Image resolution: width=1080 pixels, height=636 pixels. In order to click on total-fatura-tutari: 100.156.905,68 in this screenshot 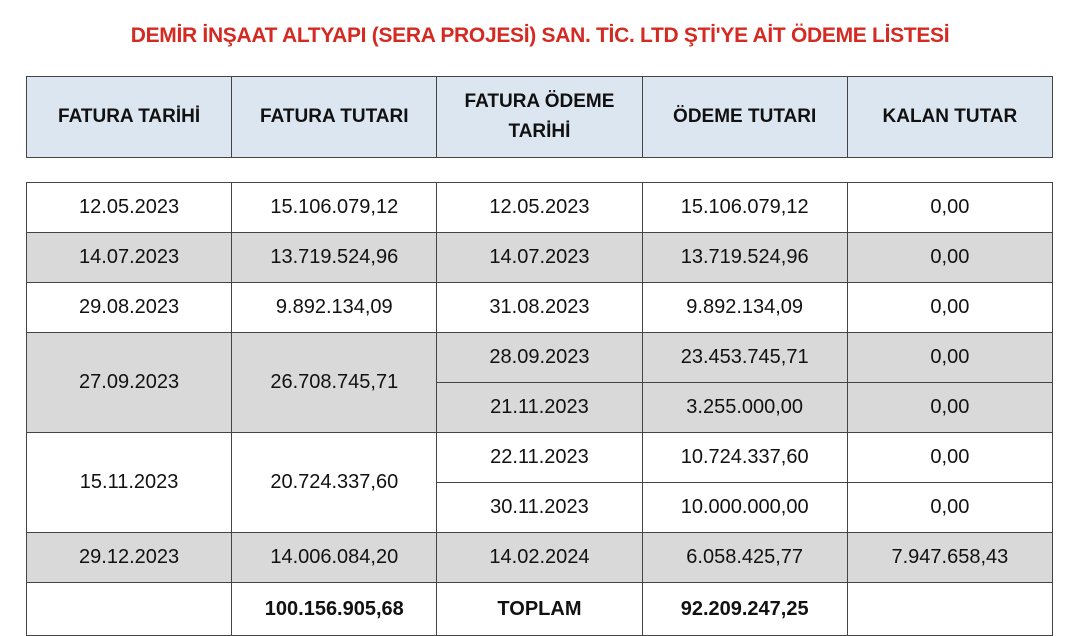, I will do `click(334, 609)`.